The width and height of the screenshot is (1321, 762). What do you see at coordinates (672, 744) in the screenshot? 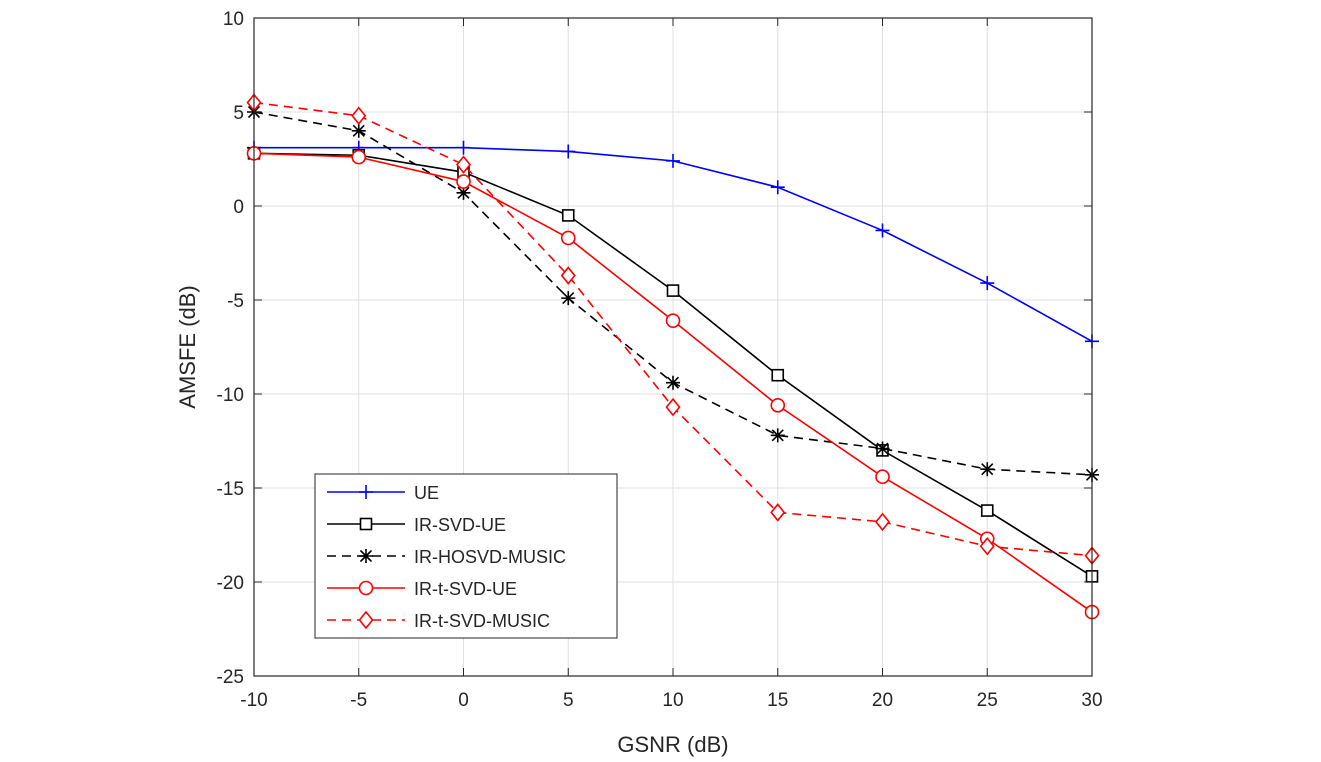
I see `x-axis-title: GSNR (dB)` at bounding box center [672, 744].